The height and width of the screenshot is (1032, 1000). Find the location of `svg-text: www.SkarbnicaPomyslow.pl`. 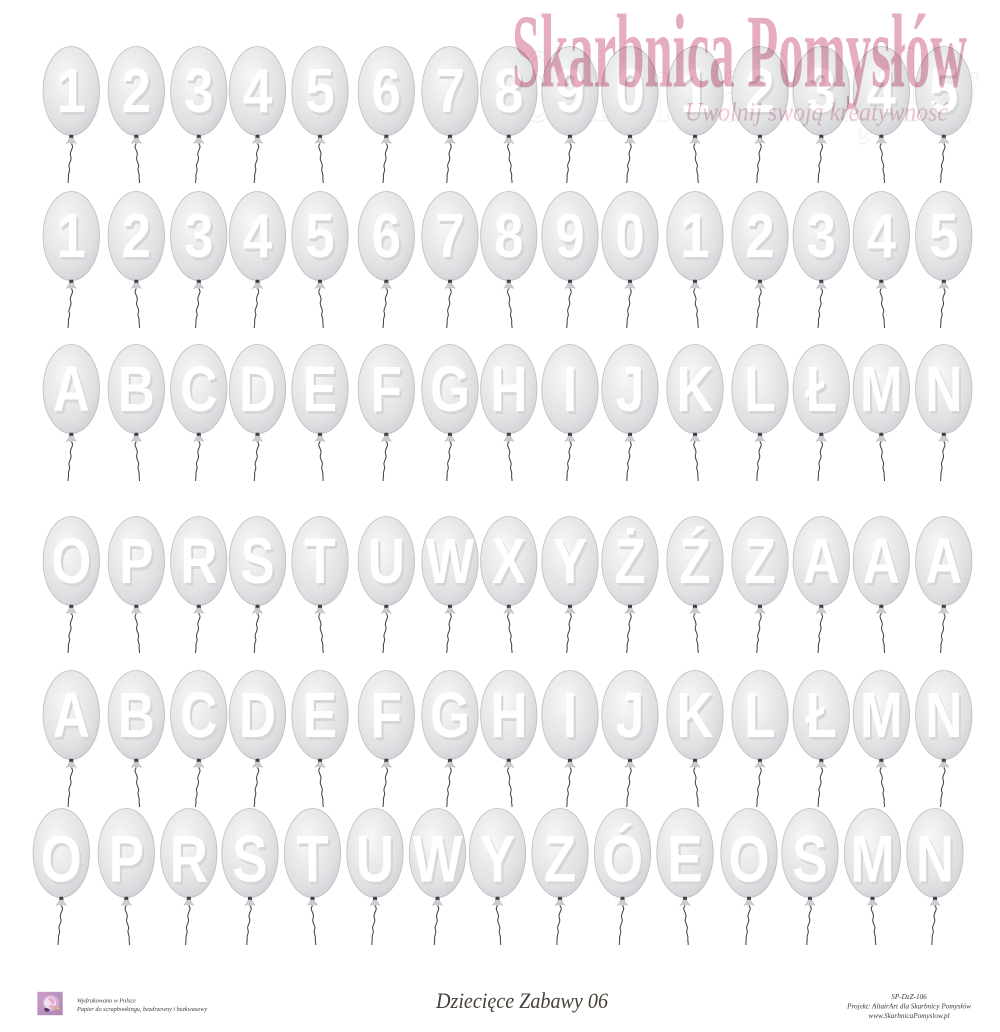

svg-text: www.SkarbnicaPomyslow.pl is located at coordinates (908, 1016).